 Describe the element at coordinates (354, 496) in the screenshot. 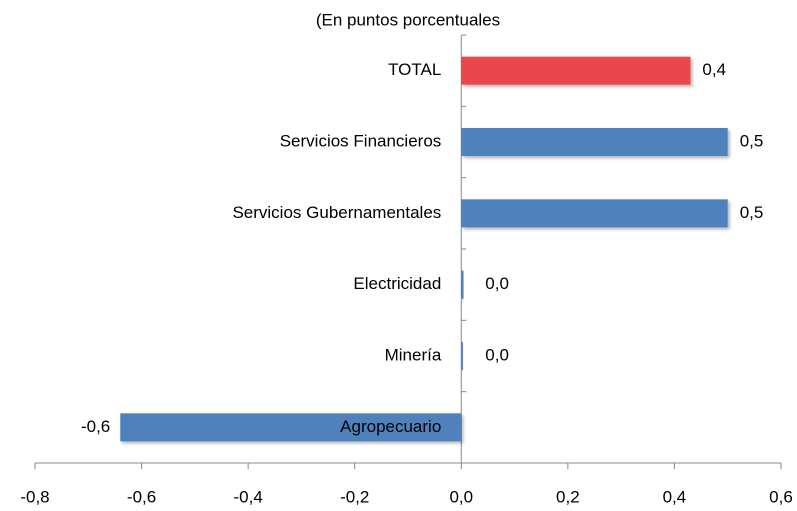

I see `x-tick-label: -0,2` at that location.